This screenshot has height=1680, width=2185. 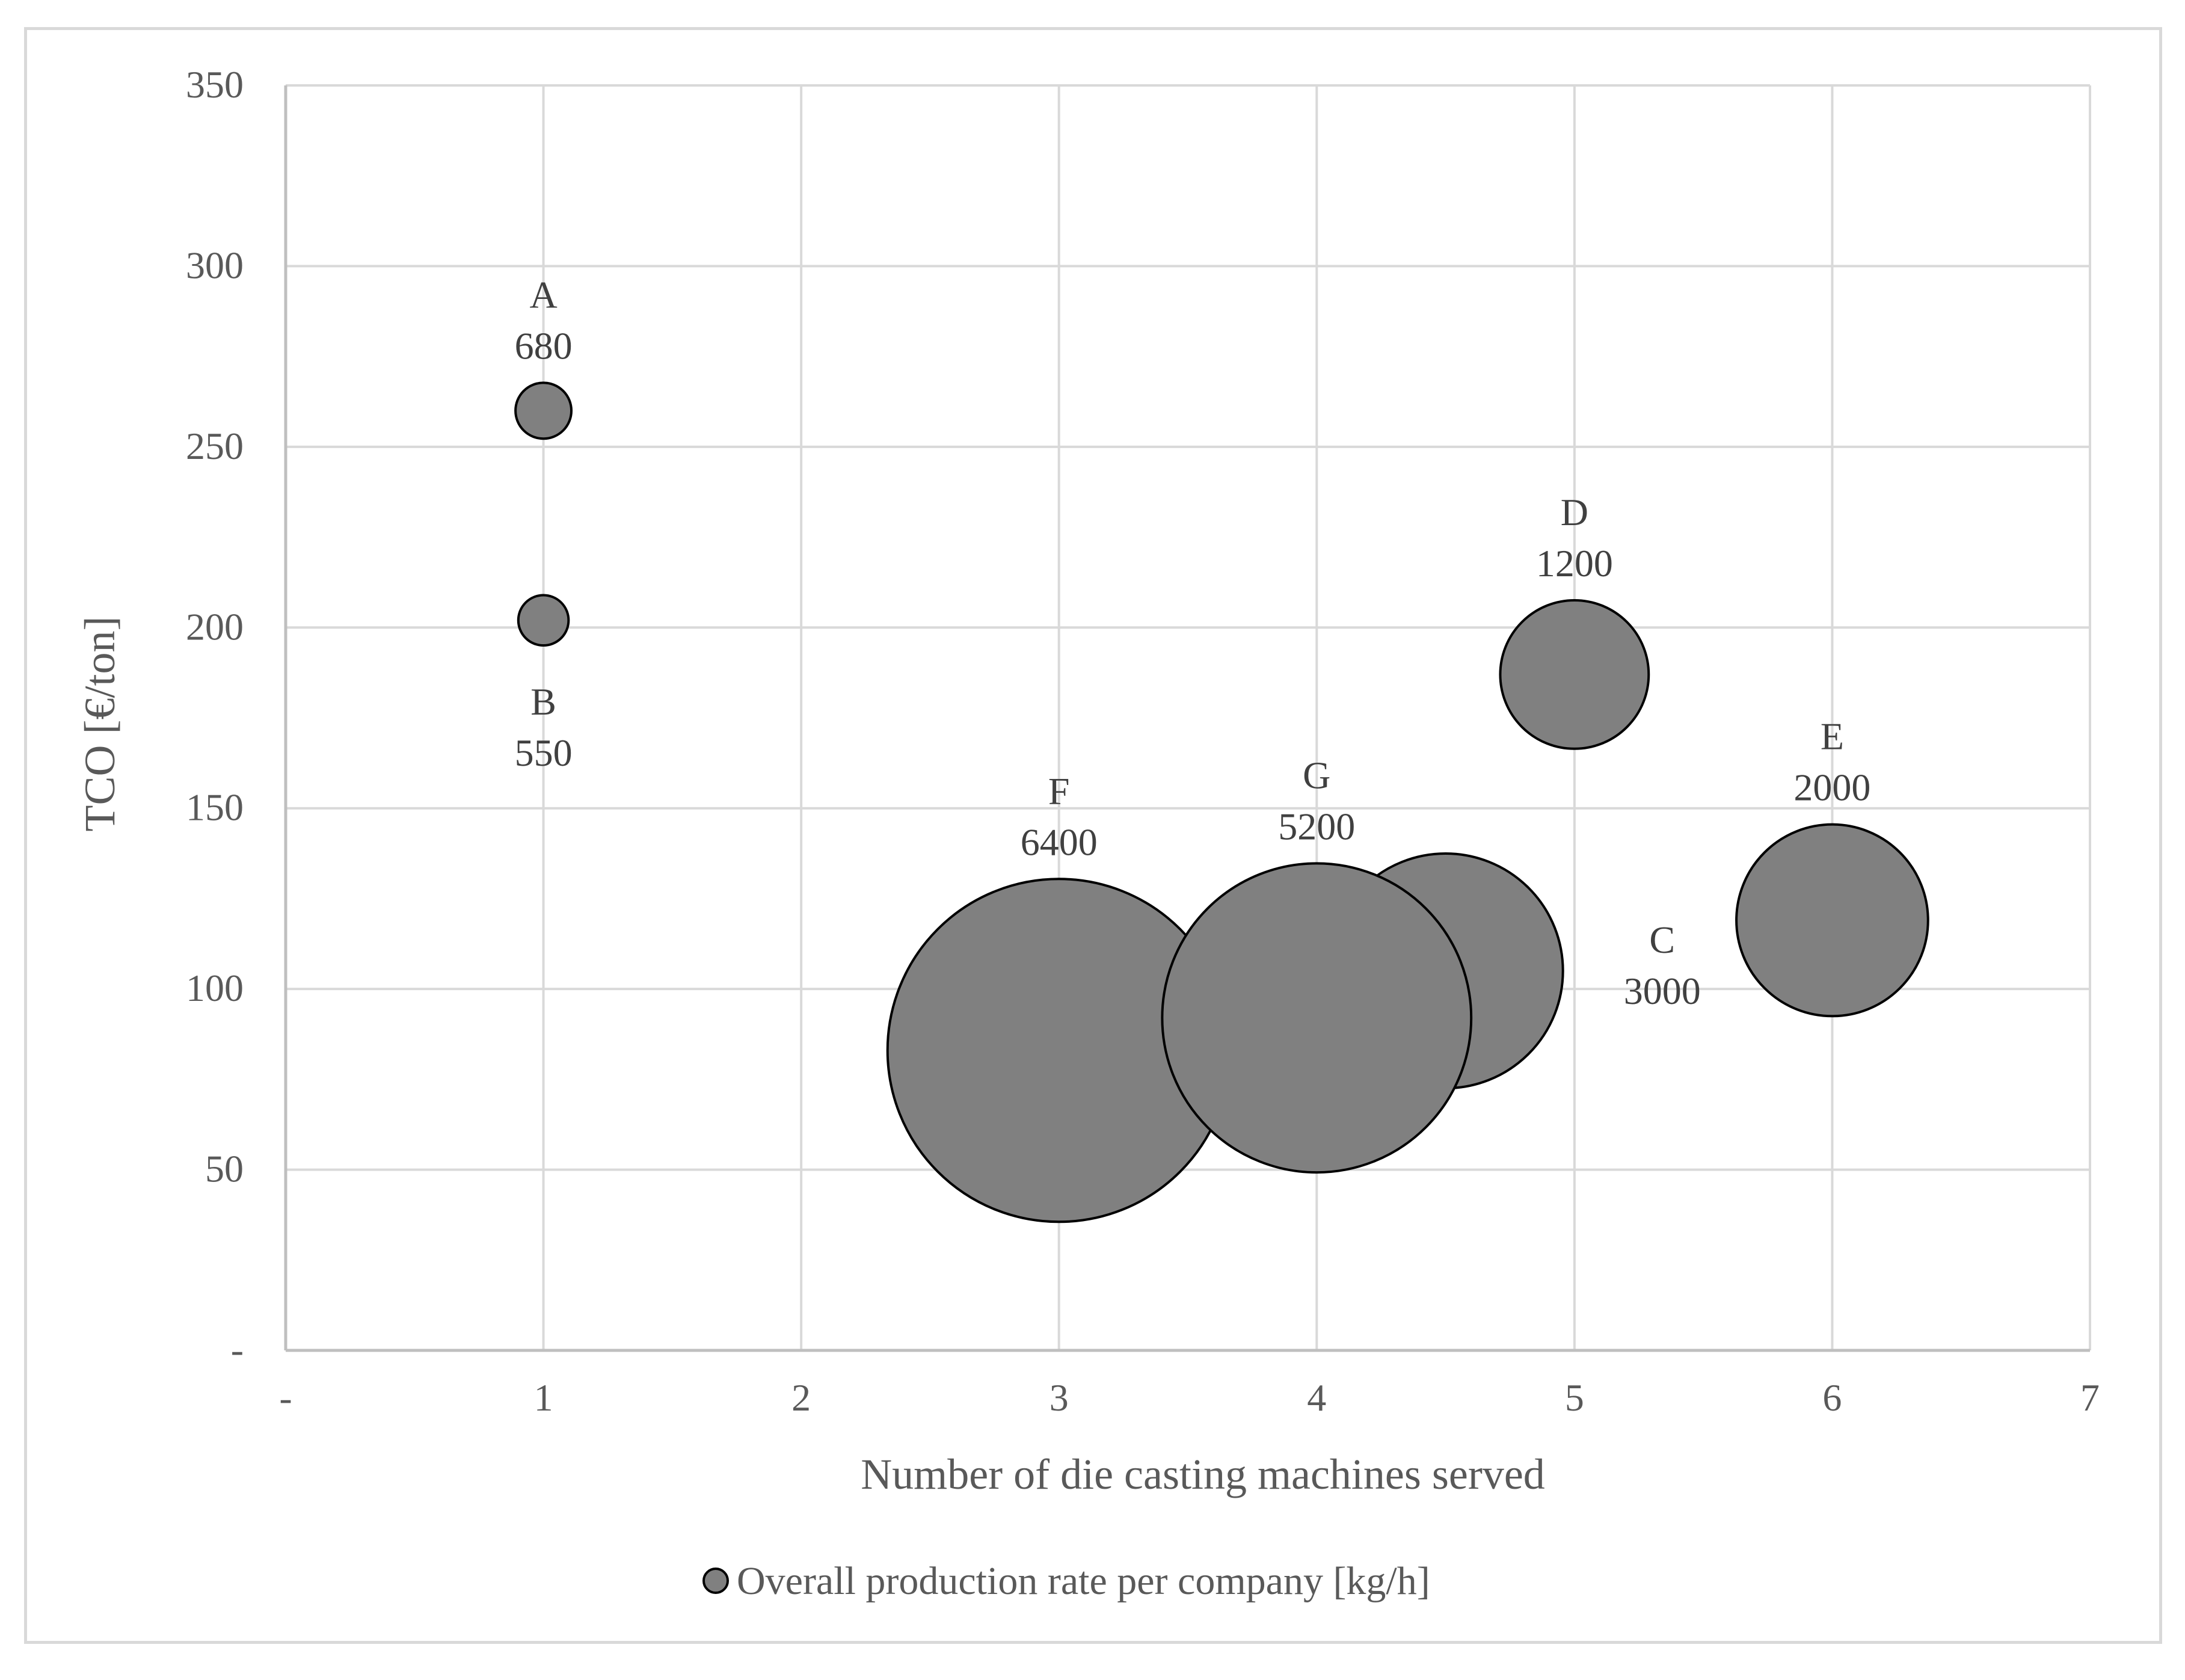 I want to click on bubble-label-value: 1200, so click(x=1575, y=563).